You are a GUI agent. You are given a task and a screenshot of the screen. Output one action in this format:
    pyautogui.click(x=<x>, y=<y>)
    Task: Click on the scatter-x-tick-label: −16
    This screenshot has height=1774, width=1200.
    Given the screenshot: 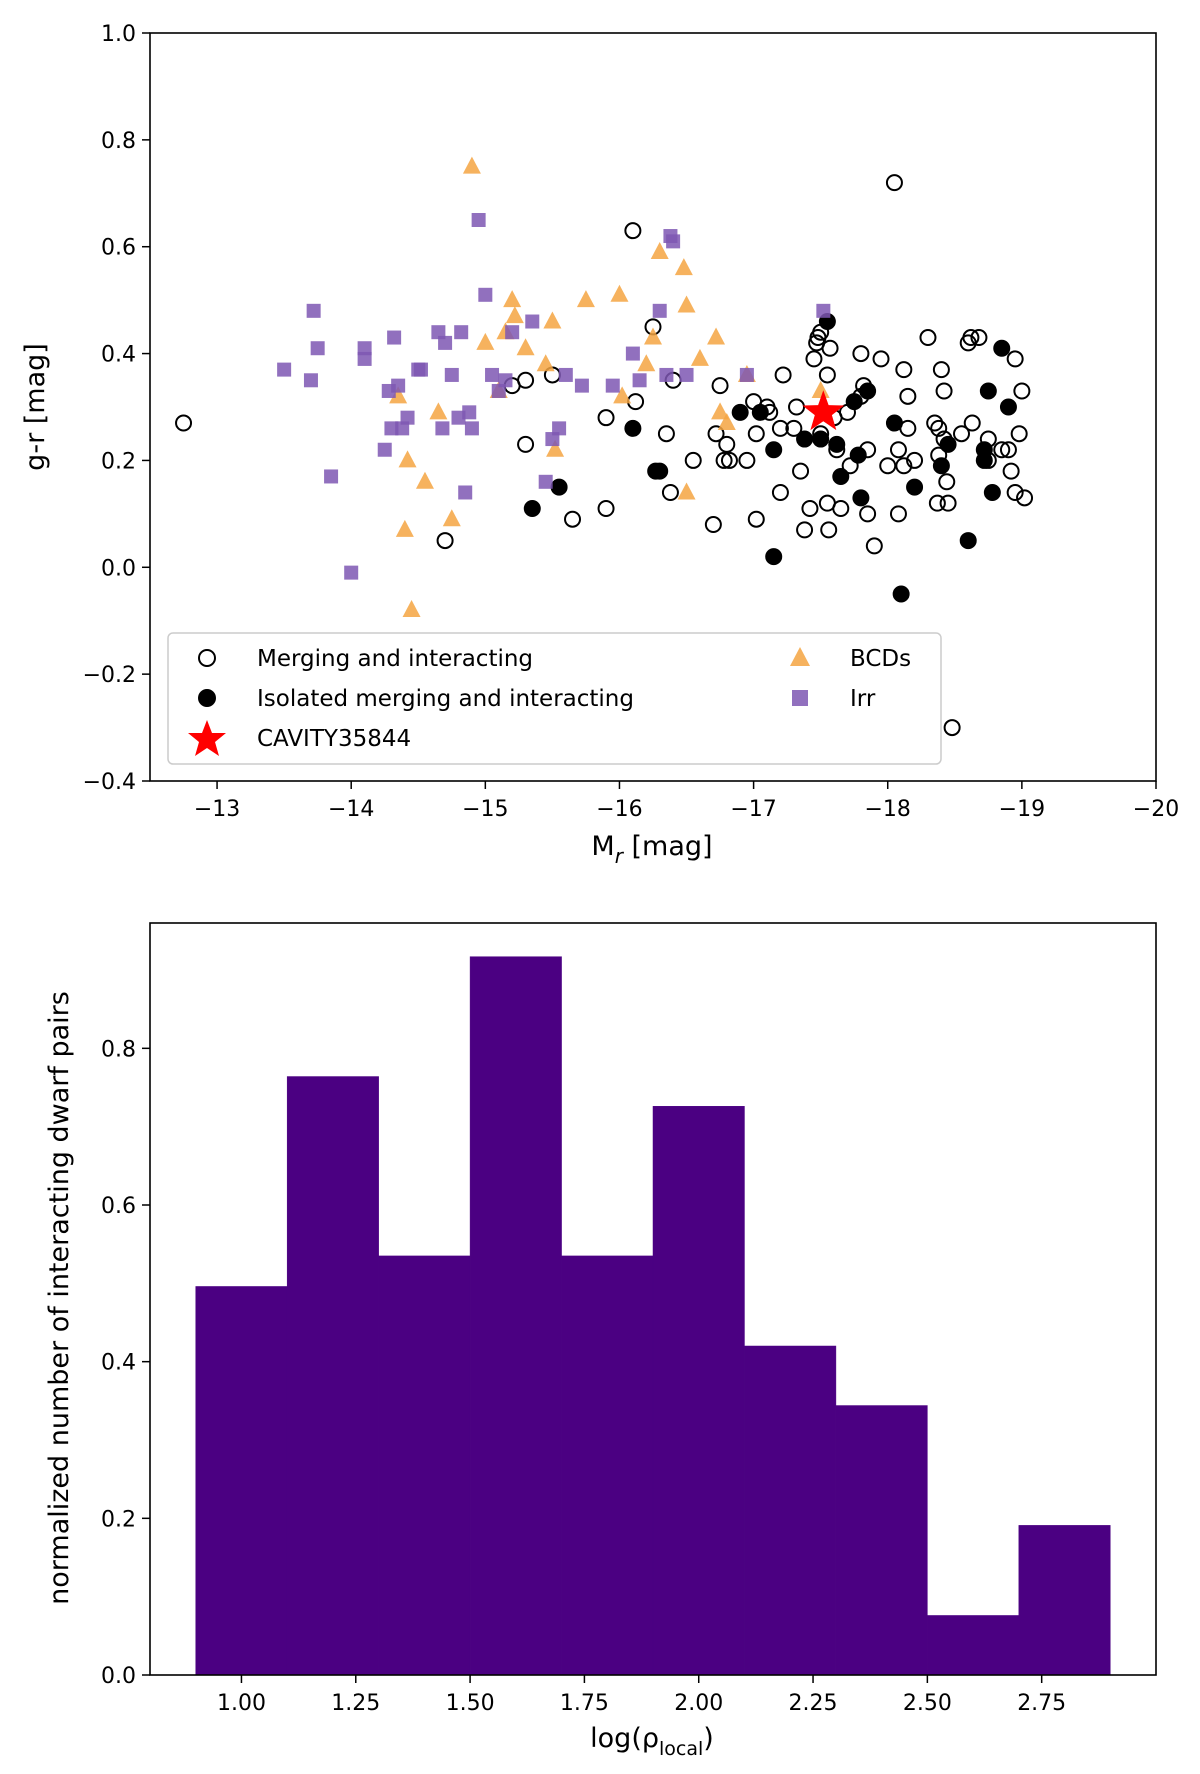 What is the action you would take?
    pyautogui.click(x=619, y=809)
    